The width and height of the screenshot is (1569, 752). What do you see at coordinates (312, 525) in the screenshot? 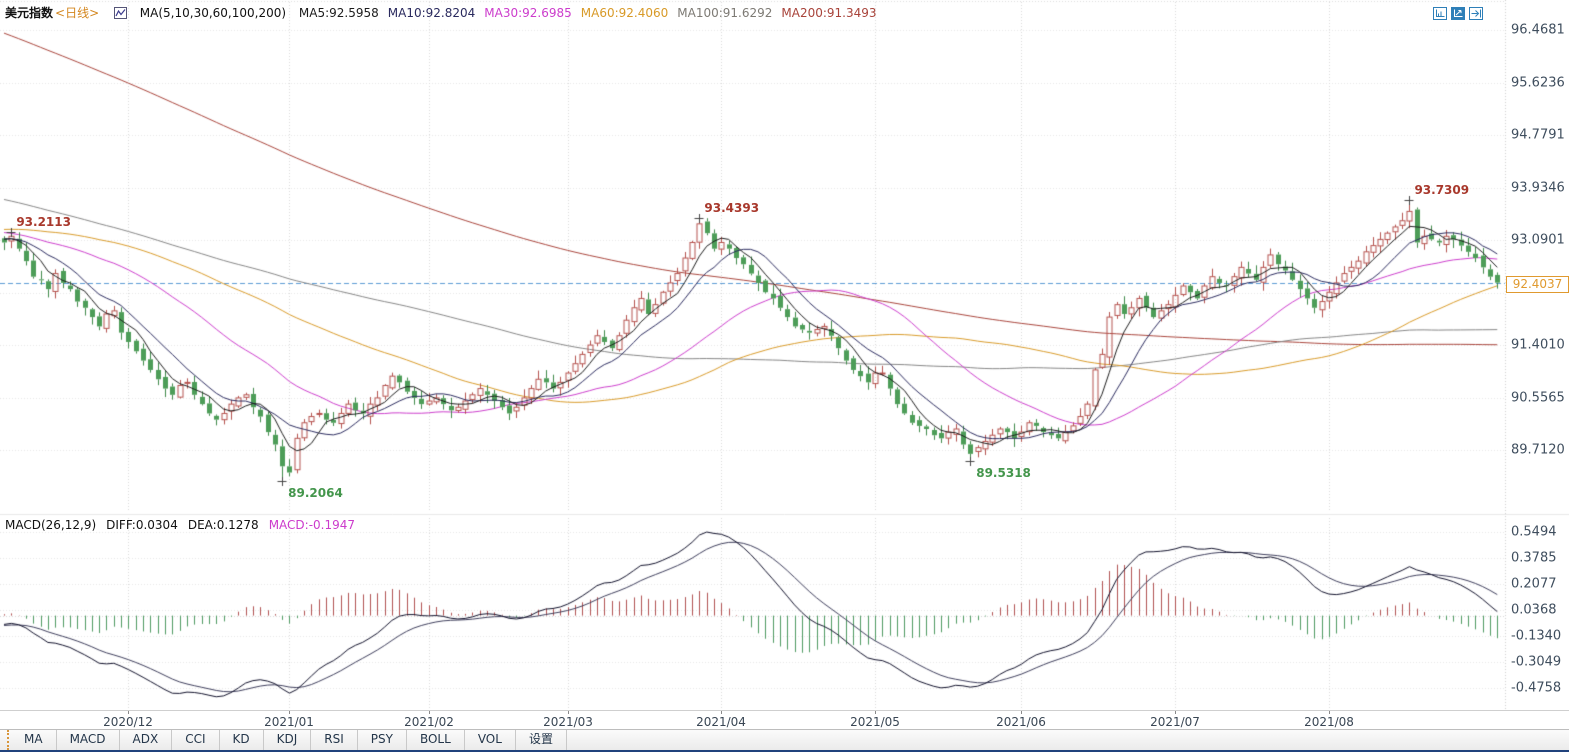
I see `macd-header-segment: MACD:-0.1947` at bounding box center [312, 525].